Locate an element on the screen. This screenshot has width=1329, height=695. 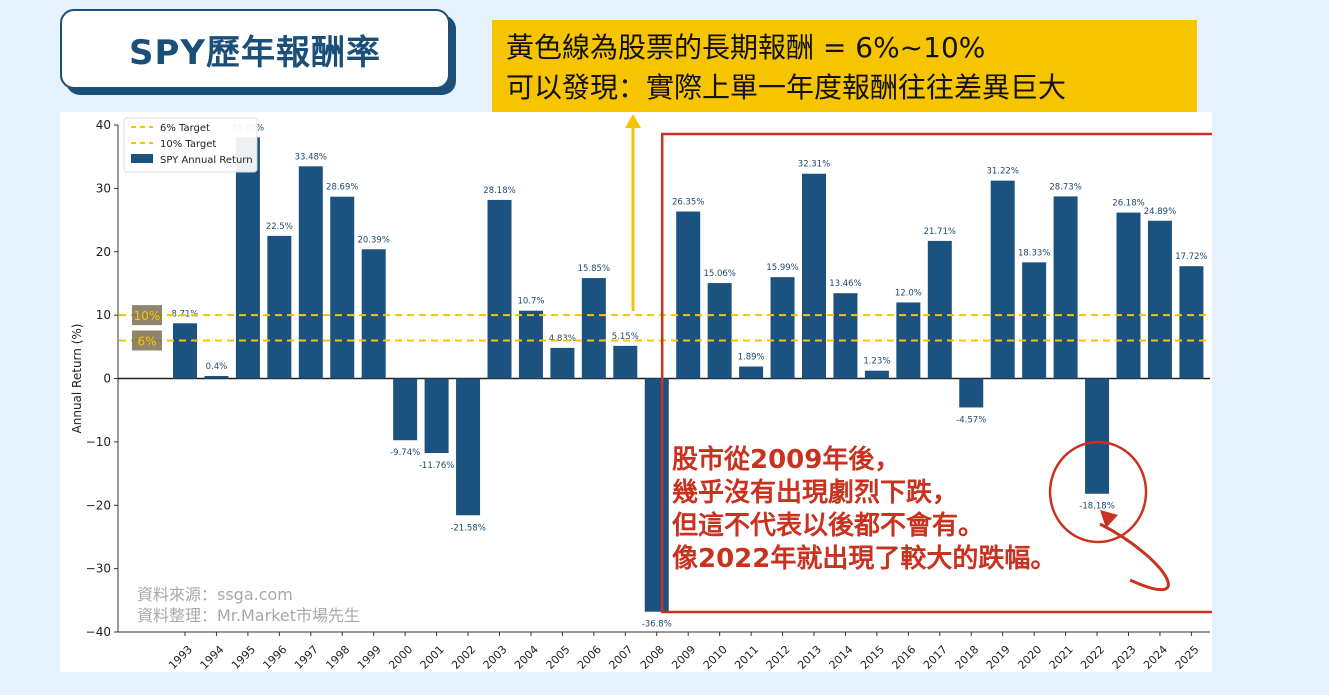
x-tick-label-2008: 2008 is located at coordinates (652, 657).